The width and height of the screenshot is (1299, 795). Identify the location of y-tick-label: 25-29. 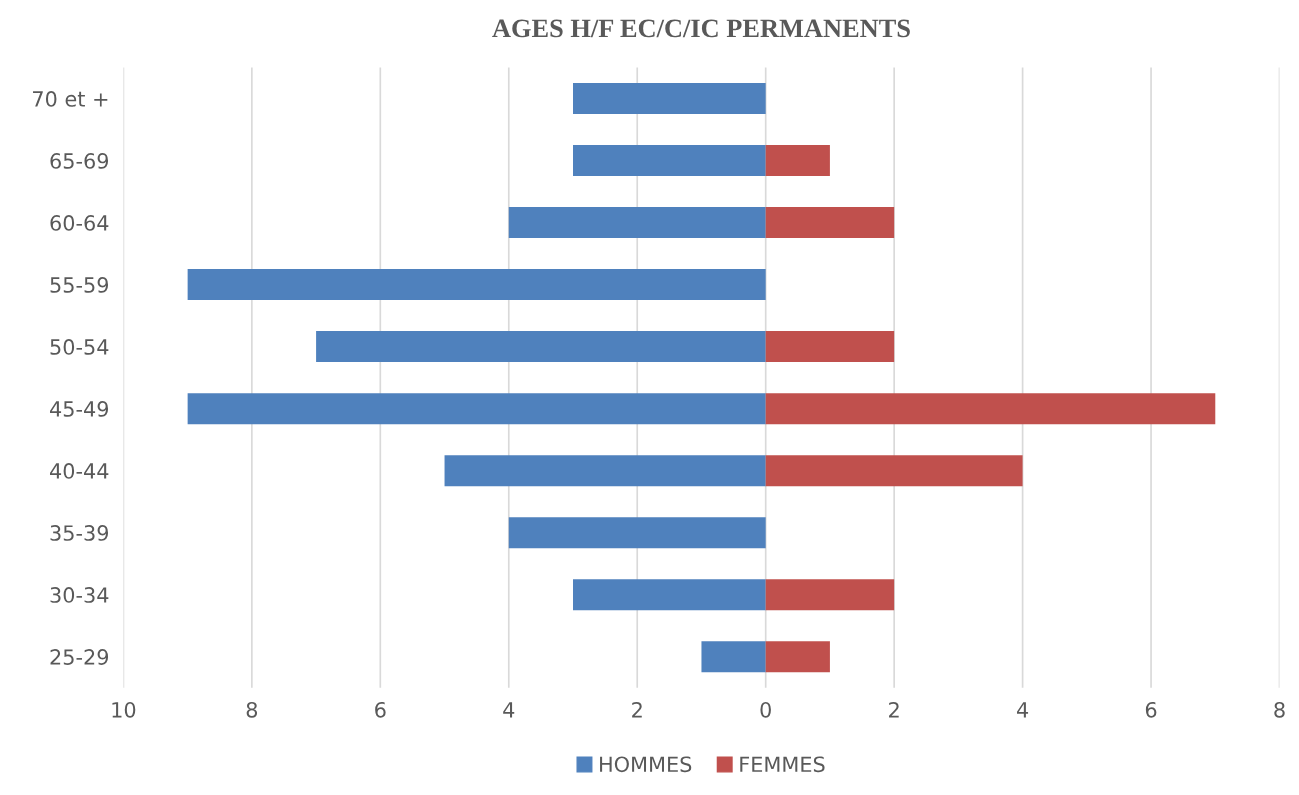
(79, 657).